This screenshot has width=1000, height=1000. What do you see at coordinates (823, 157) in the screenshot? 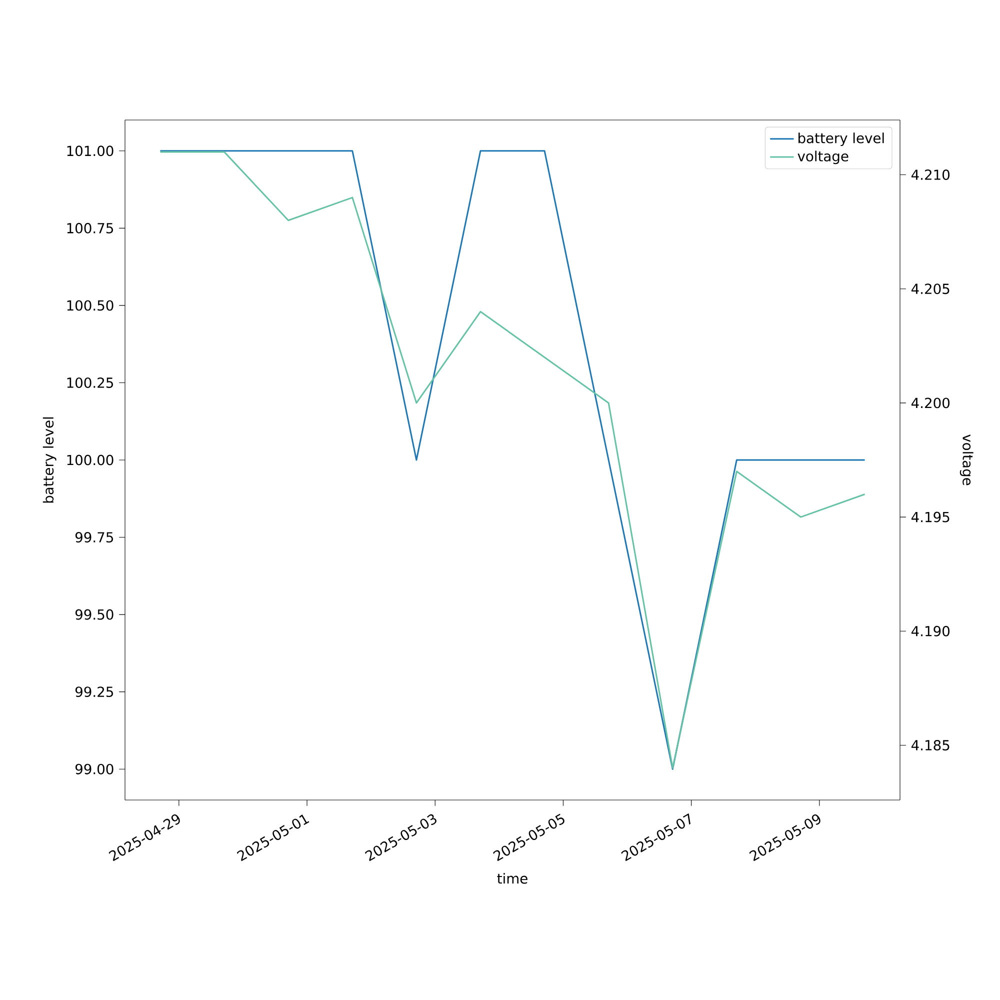
I see `legend-label: voltage` at bounding box center [823, 157].